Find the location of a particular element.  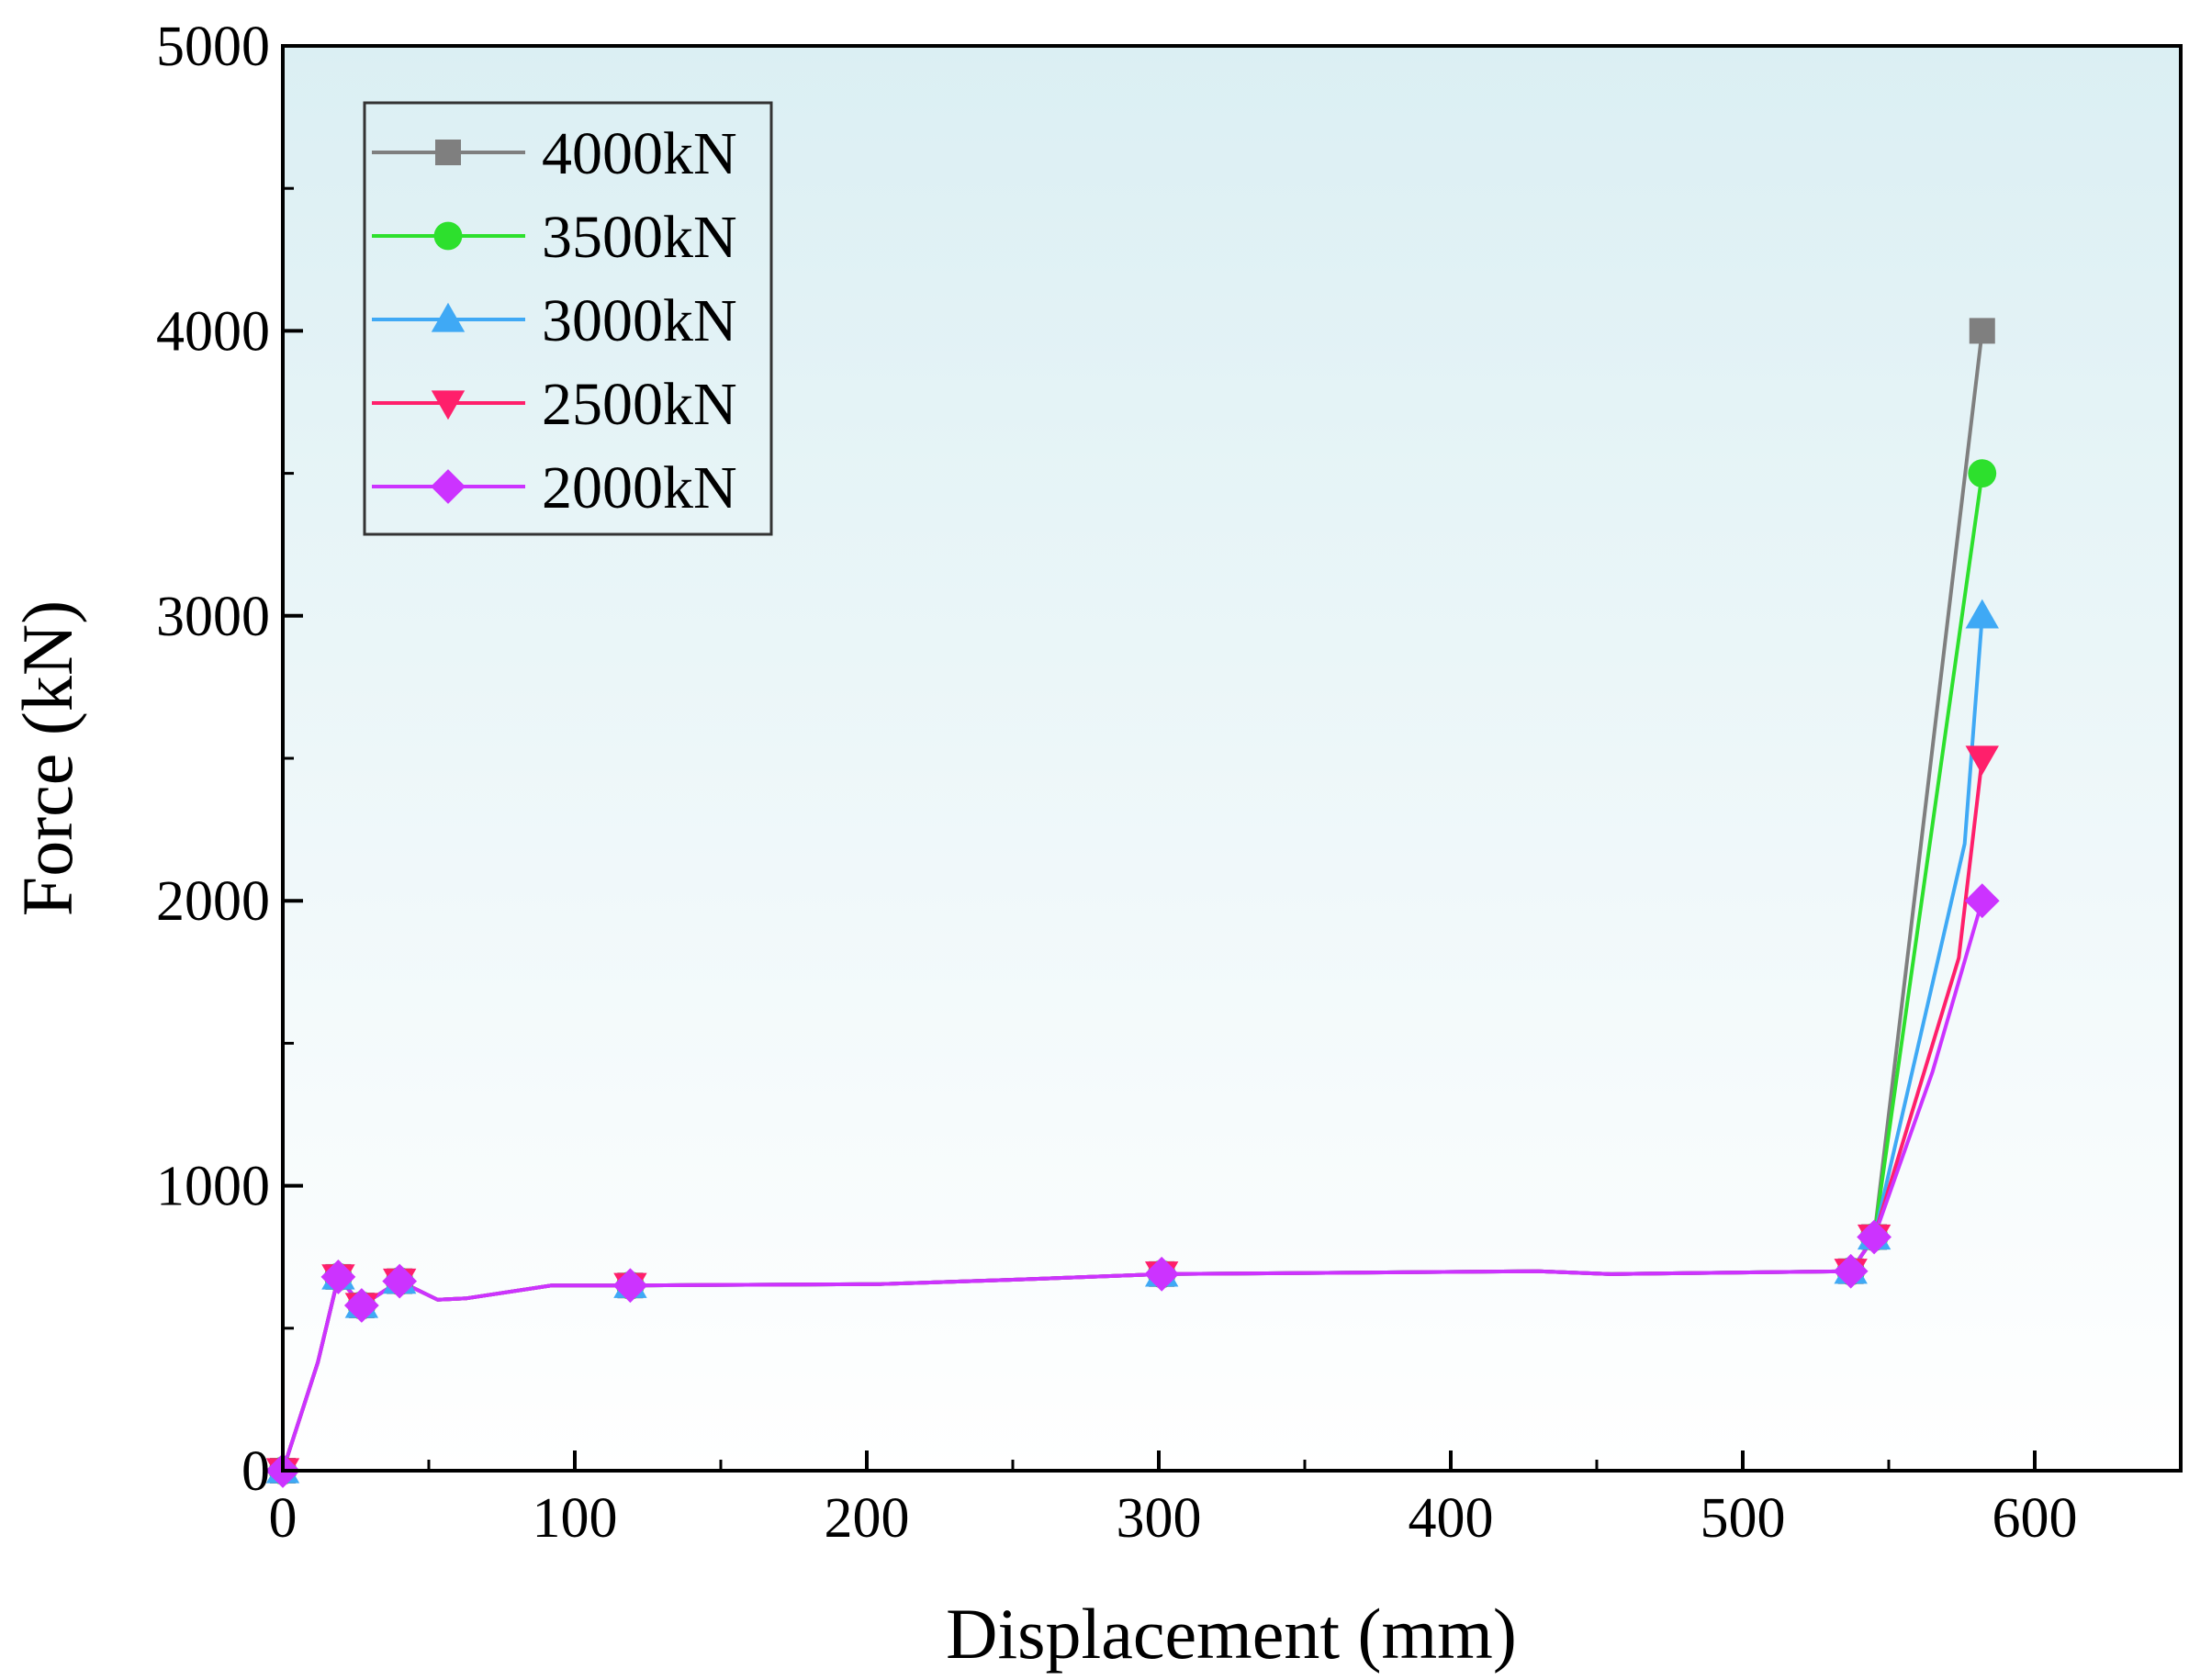

legend-item-4000kn: 4000kN is located at coordinates (555, 153).